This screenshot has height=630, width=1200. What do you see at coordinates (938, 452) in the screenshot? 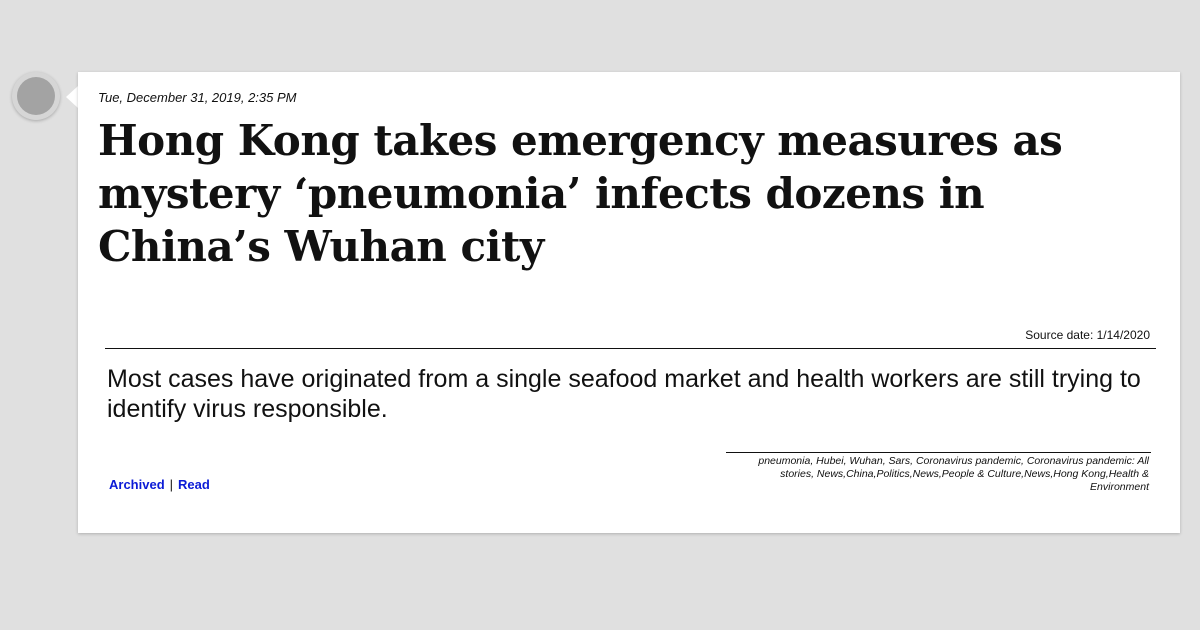
I see `tags-divider` at bounding box center [938, 452].